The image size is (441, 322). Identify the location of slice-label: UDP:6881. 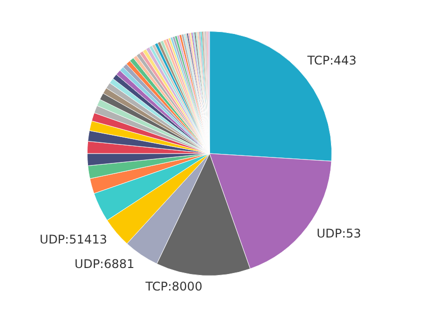
(104, 263).